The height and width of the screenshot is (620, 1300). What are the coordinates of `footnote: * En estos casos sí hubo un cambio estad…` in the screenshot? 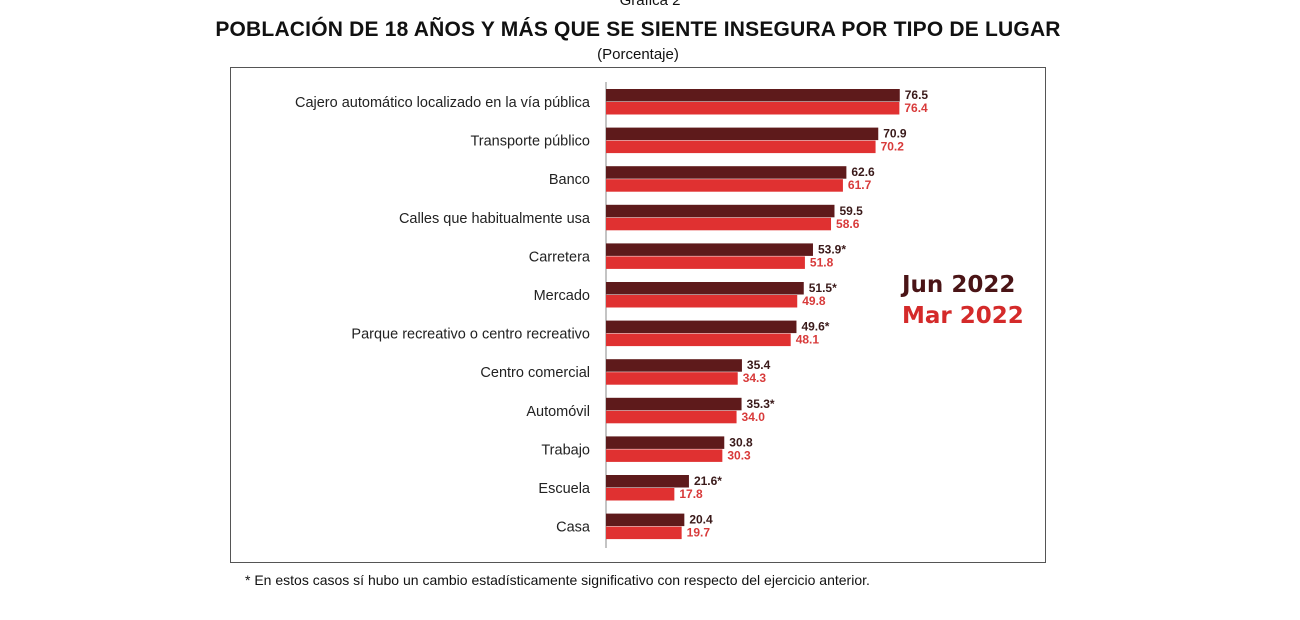 It's located at (557, 580).